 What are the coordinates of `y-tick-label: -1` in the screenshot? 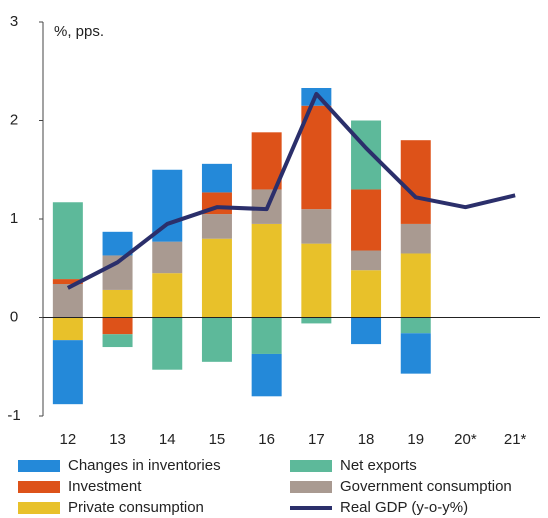 It's located at (13, 415).